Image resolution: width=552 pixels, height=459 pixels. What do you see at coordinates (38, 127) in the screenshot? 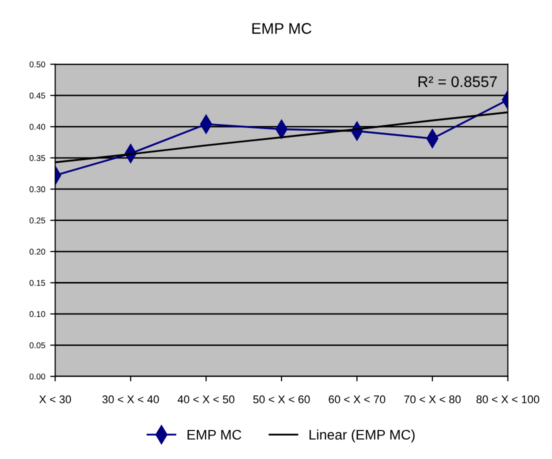
I see `y-tick-label: 0.40` at bounding box center [38, 127].